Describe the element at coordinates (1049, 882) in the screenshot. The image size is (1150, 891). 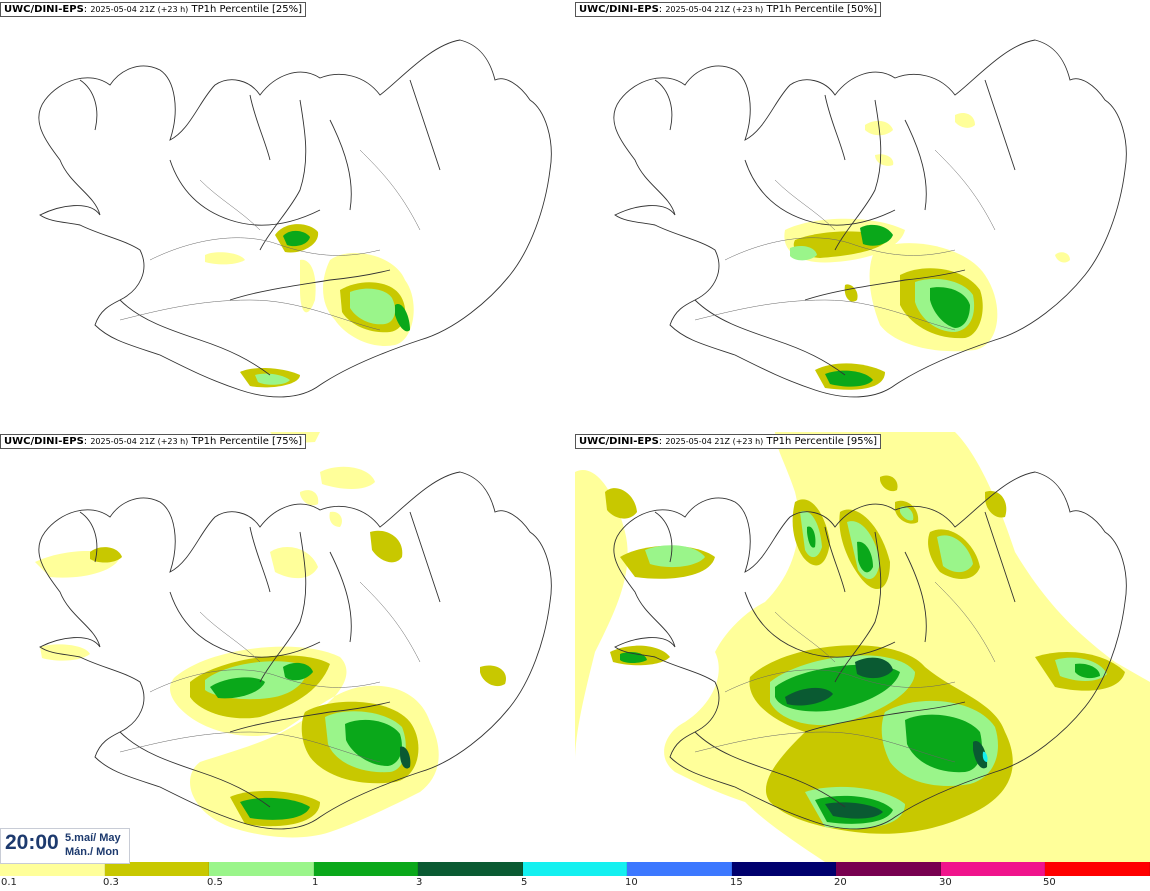
I see `colorbar-tick-label: 50` at that location.